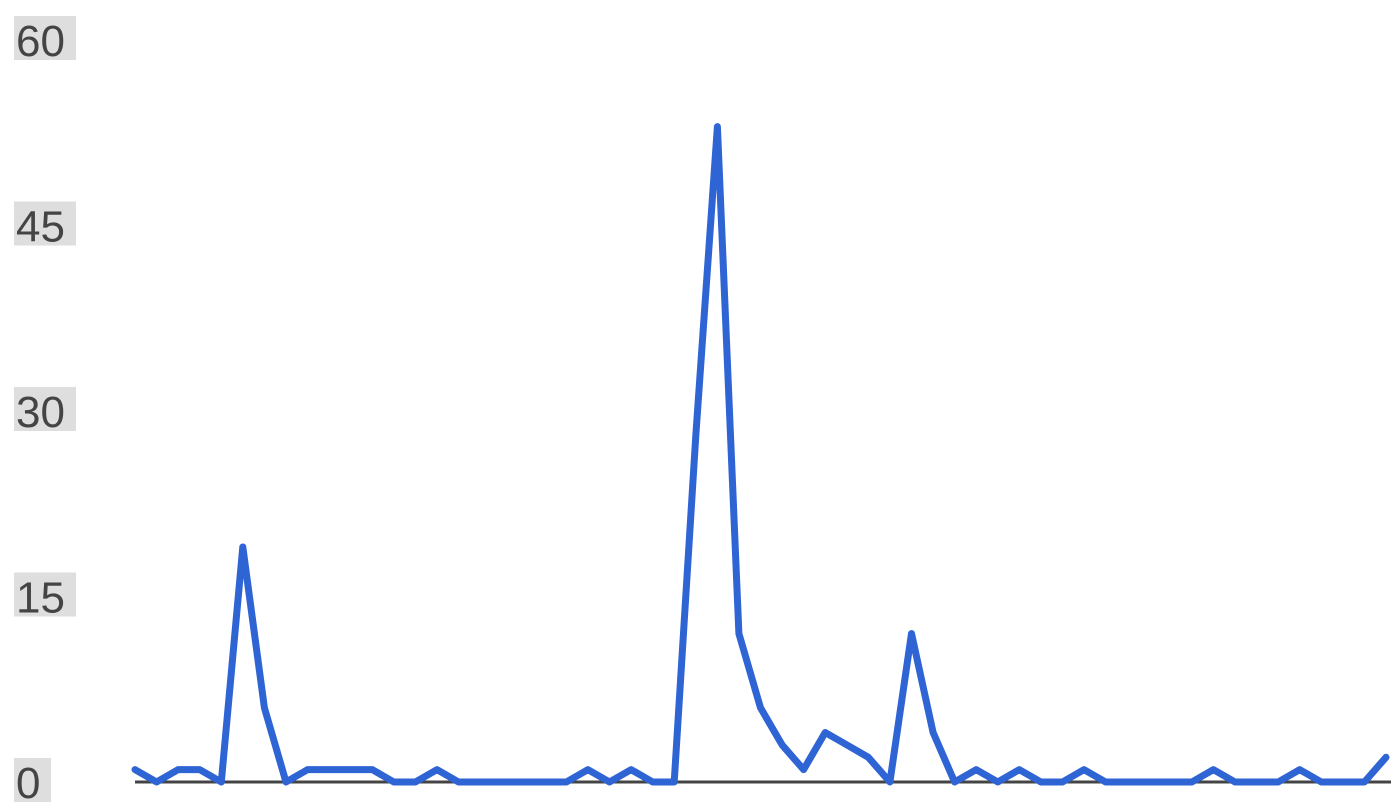 The image size is (1391, 810). What do you see at coordinates (40, 41) in the screenshot?
I see `y-tick-label: 60` at bounding box center [40, 41].